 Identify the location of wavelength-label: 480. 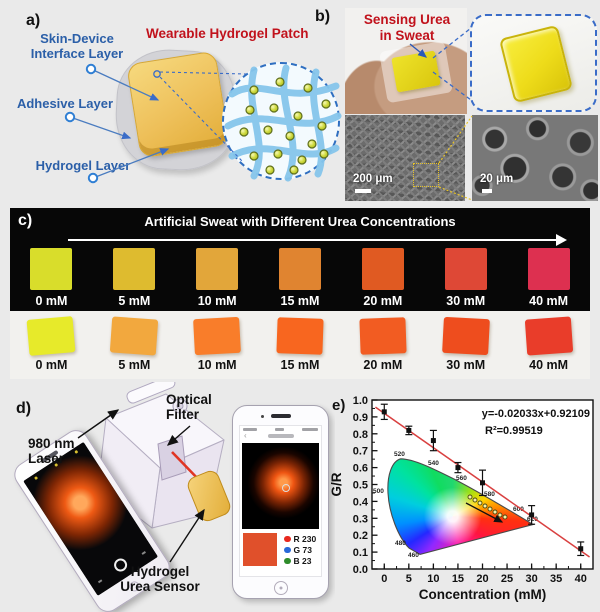
(400, 543).